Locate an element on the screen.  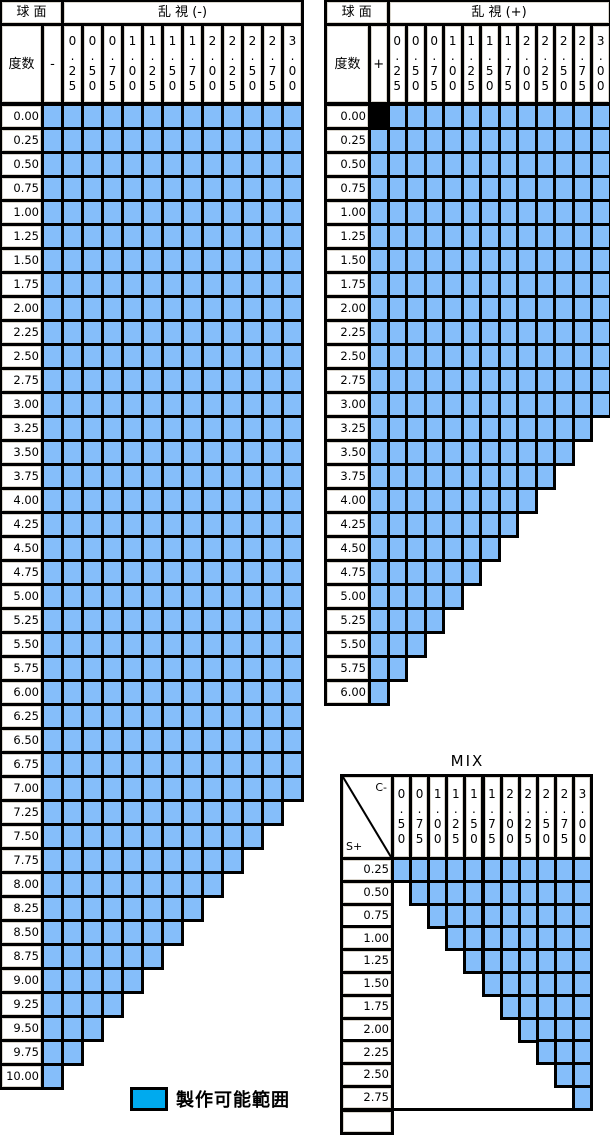
cyl-plus-row-label: 1.25 is located at coordinates (347, 236).